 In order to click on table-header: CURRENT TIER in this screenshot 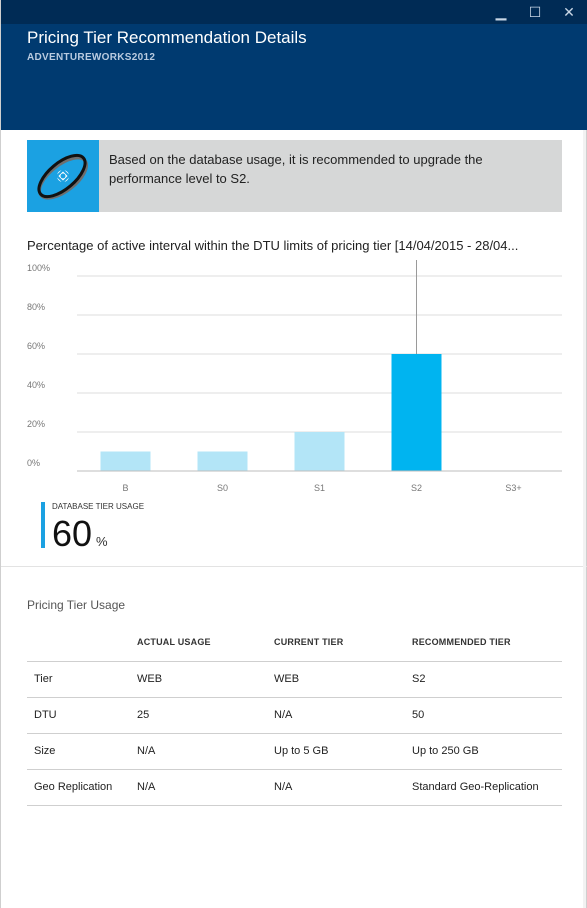, I will do `click(336, 642)`.